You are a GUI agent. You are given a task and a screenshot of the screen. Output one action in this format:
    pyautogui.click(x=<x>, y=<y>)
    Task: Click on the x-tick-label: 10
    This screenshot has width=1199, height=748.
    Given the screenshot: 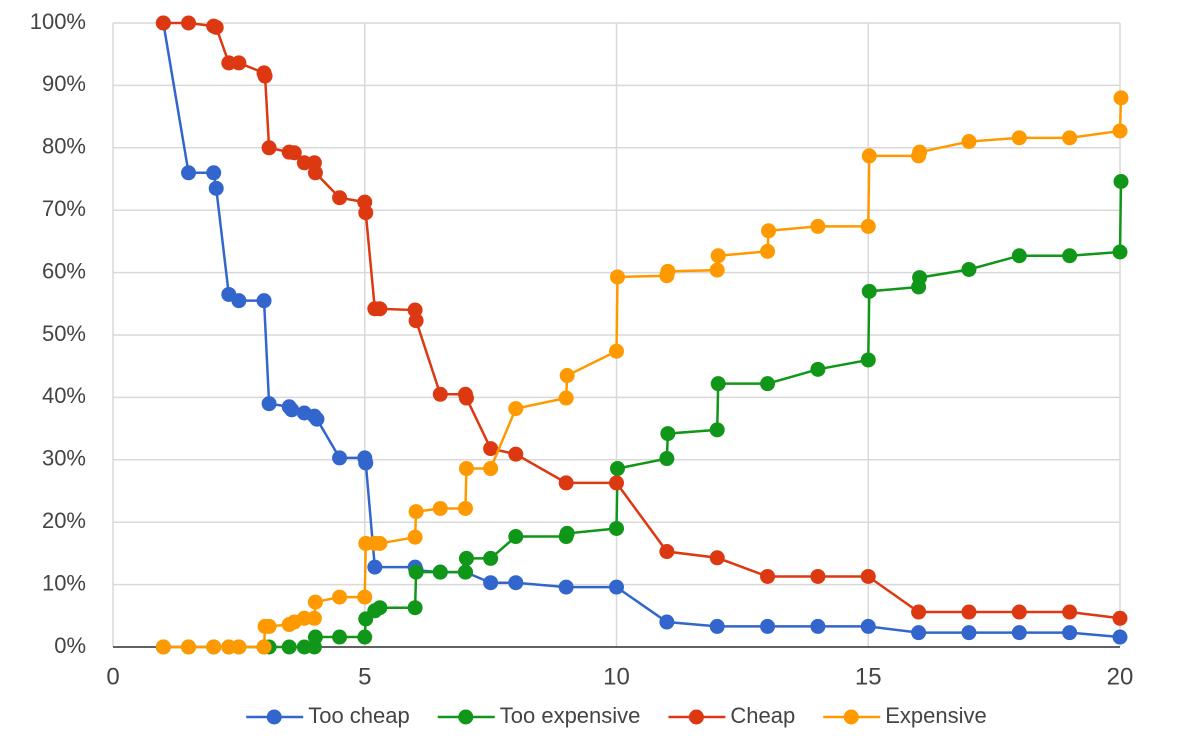 What is the action you would take?
    pyautogui.click(x=616, y=676)
    